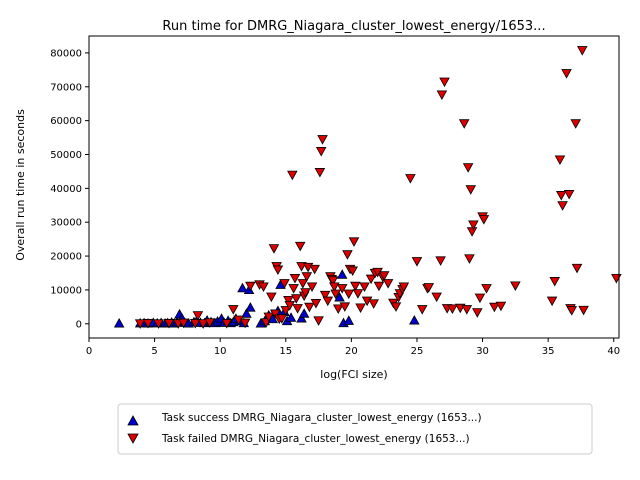 Image resolution: width=640 pixels, height=480 pixels. Describe the element at coordinates (482, 351) in the screenshot. I see `x-tick-label: 30` at that location.